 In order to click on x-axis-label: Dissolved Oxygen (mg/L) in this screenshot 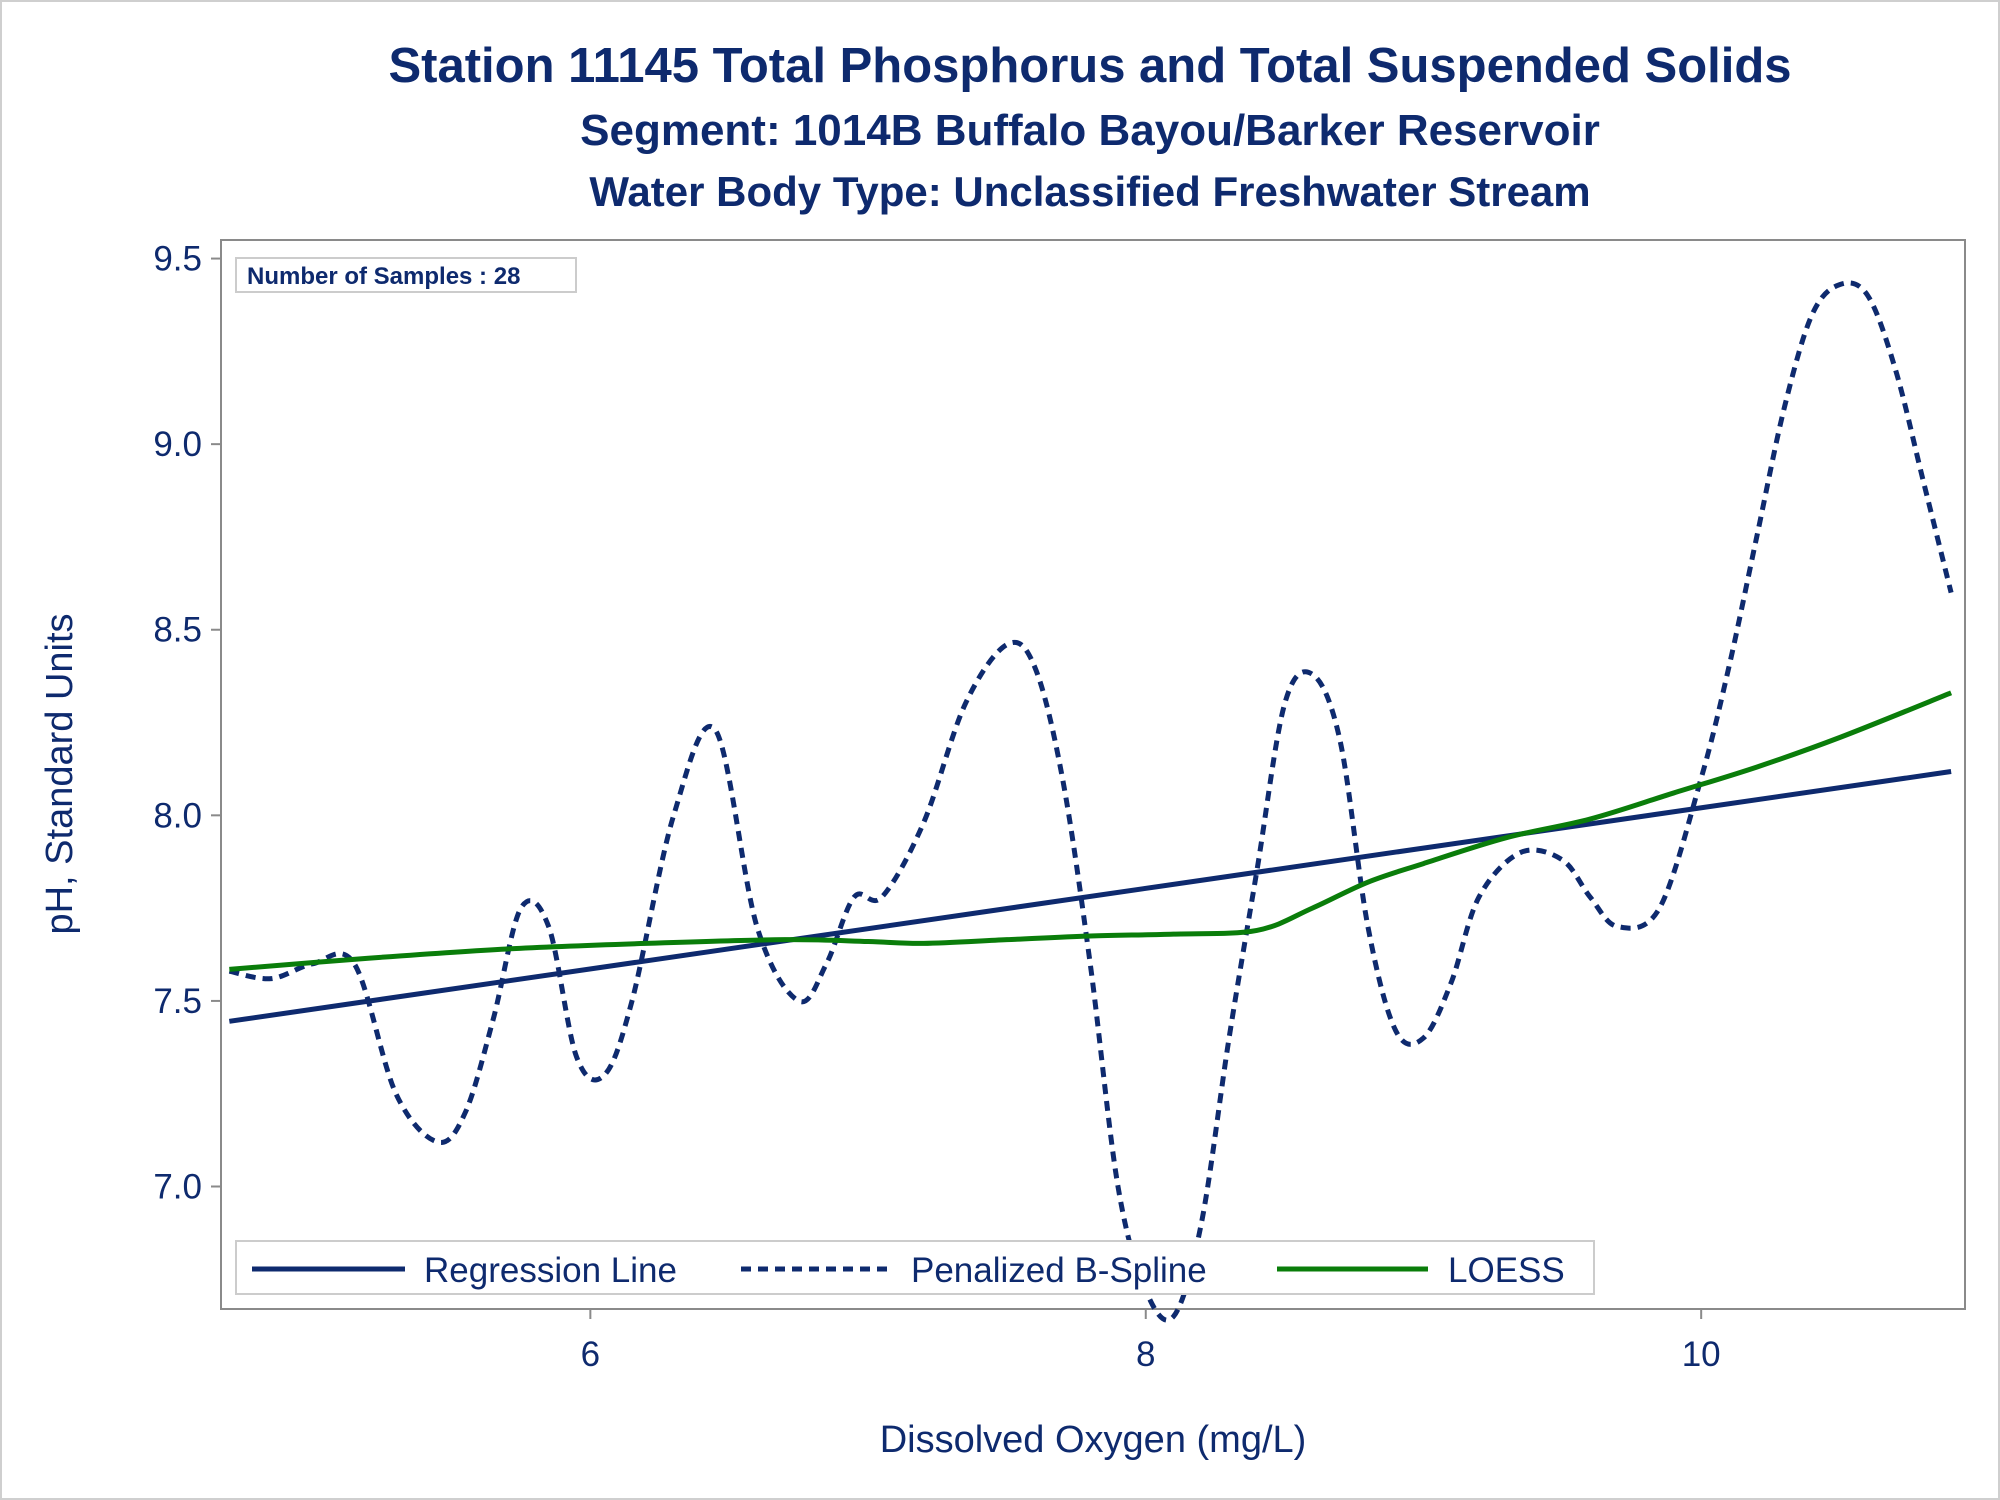, I will do `click(1093, 1440)`.